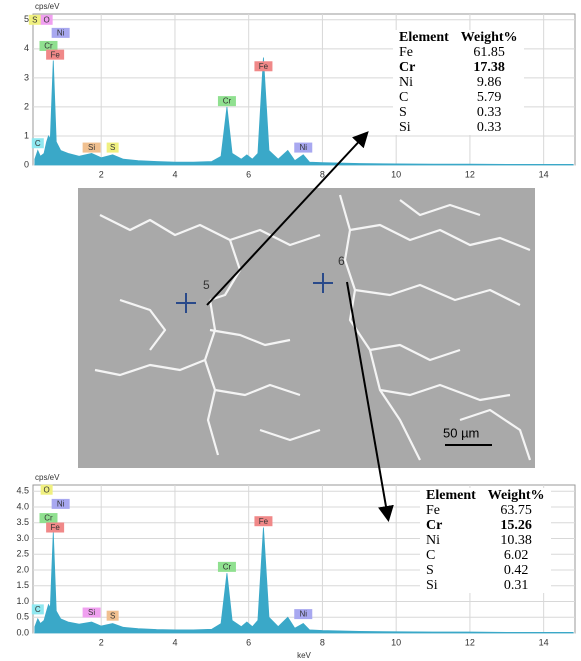 This screenshot has width=581, height=661. Describe the element at coordinates (458, 127) in the screenshot. I see `table-row: Si 0.33` at that location.